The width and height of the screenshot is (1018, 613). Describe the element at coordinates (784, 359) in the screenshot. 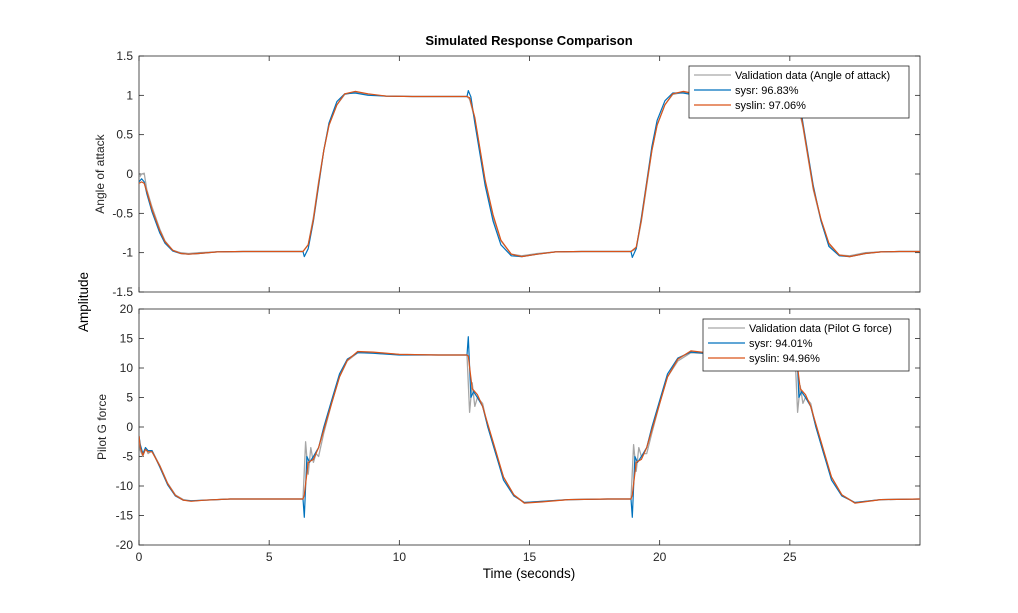

I see `legend-entry: syslin: 94.96%` at that location.